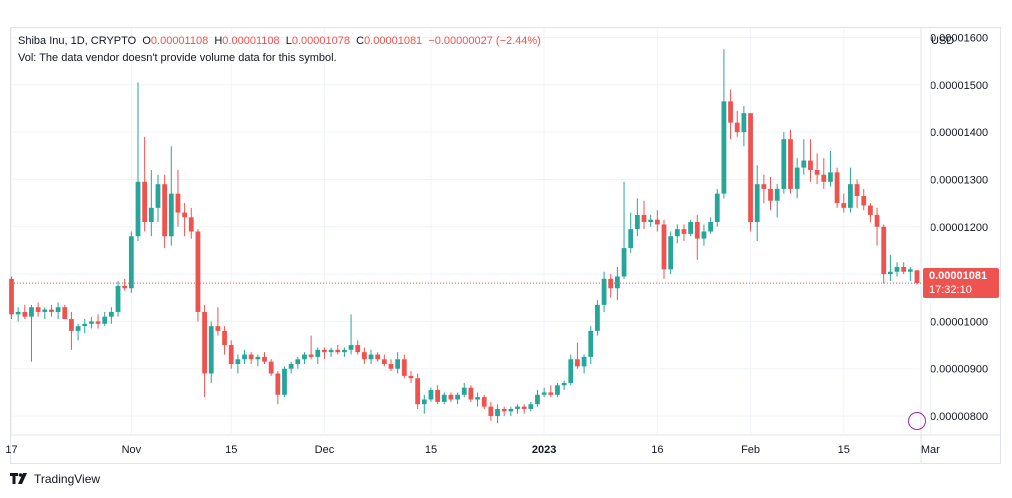 The image size is (1012, 498). I want to click on high-value: 0.00001108, so click(251, 41).